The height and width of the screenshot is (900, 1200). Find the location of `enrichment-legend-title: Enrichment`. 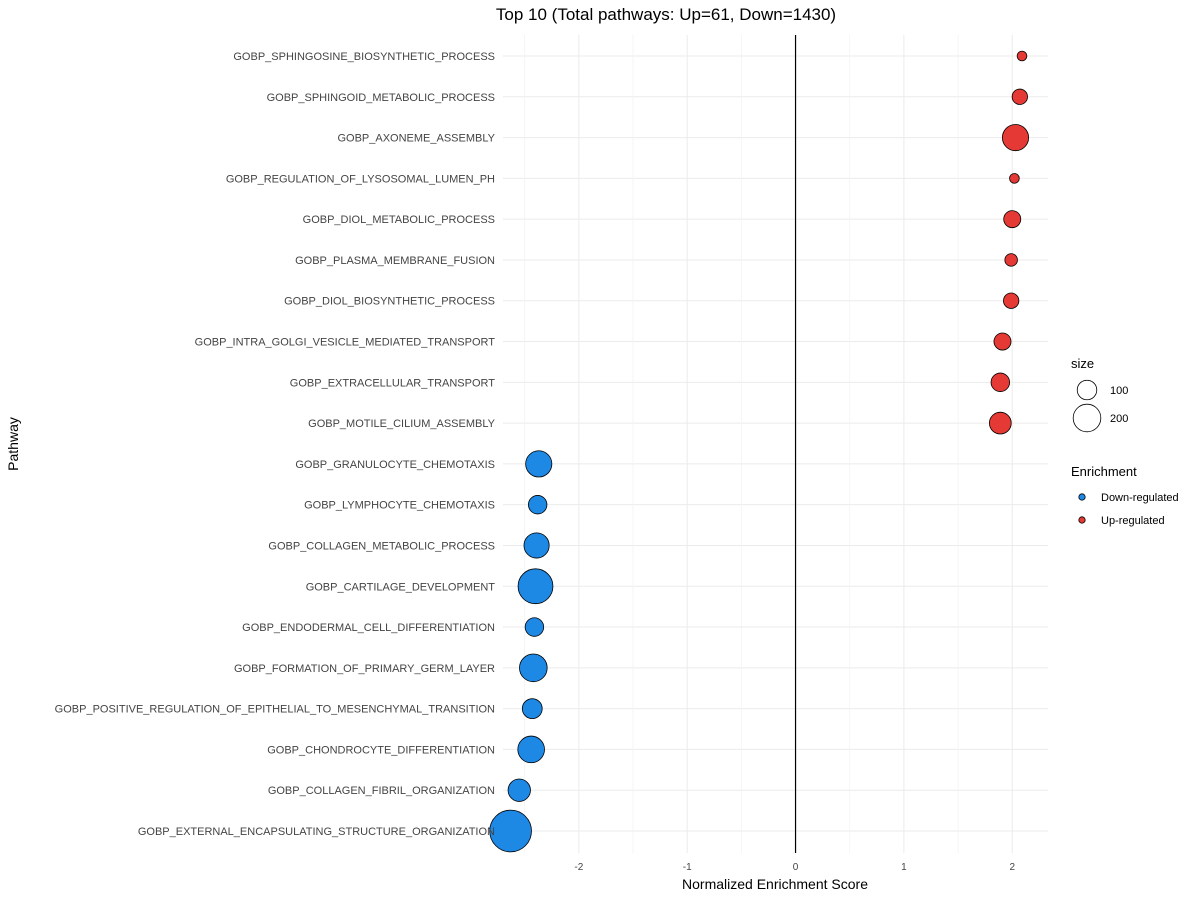

enrichment-legend-title: Enrichment is located at coordinates (1104, 471).